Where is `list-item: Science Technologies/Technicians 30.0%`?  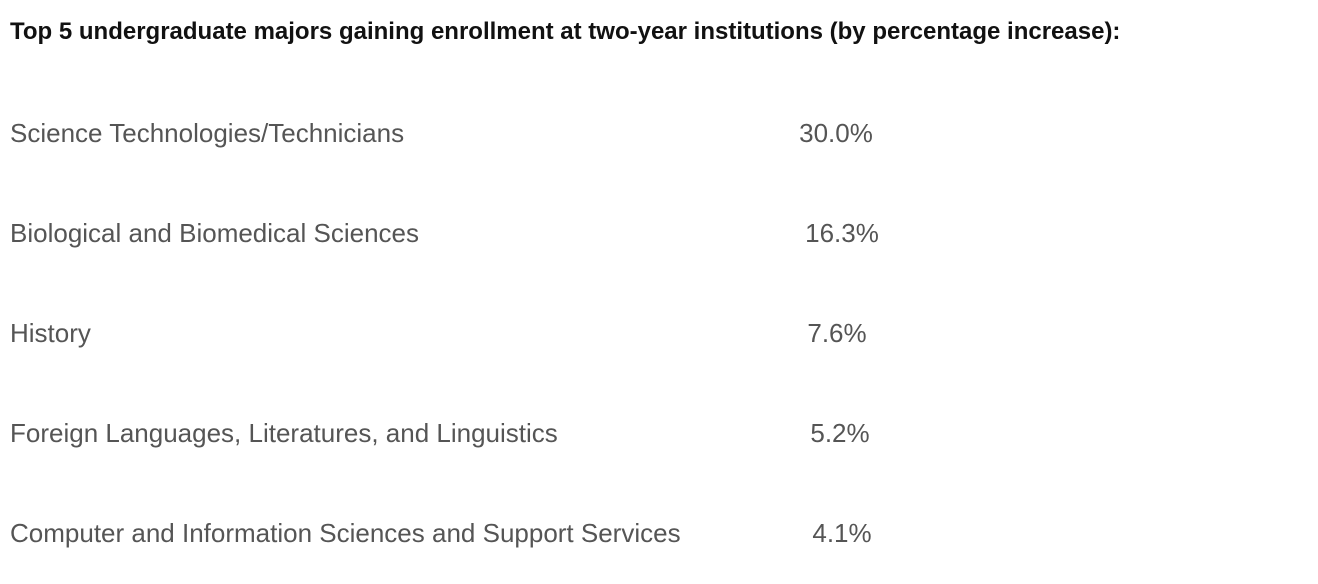 list-item: Science Technologies/Technicians 30.0% is located at coordinates (659, 138).